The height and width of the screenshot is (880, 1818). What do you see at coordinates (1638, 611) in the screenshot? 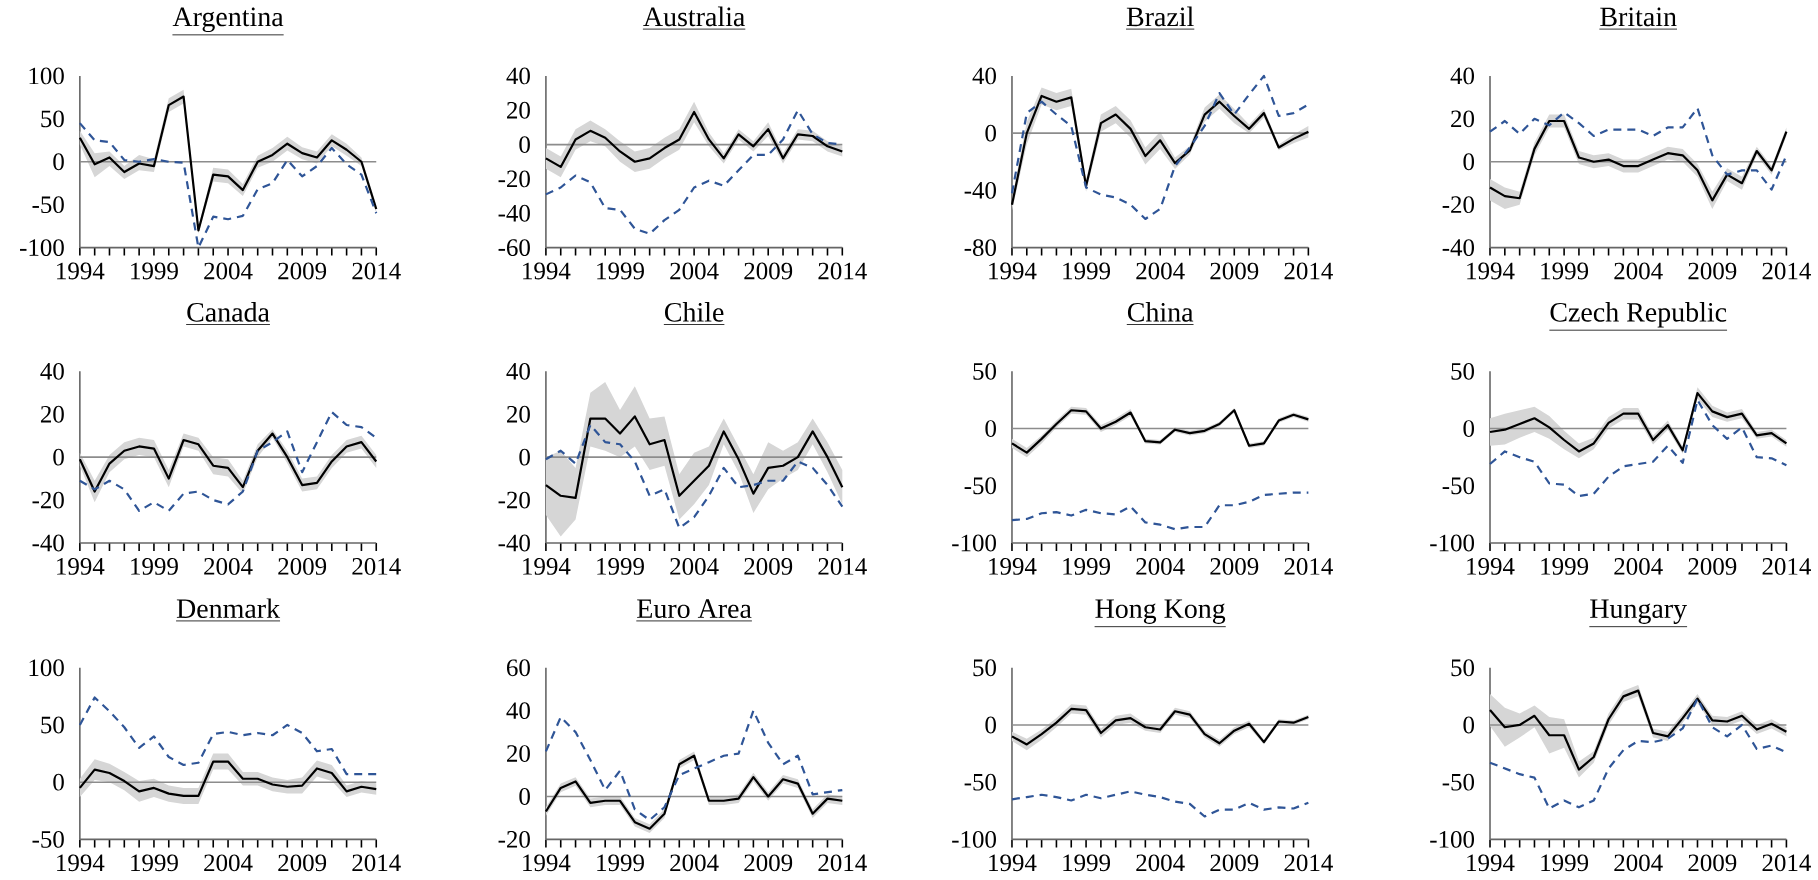
I see `chart-title: Hungary` at bounding box center [1638, 611].